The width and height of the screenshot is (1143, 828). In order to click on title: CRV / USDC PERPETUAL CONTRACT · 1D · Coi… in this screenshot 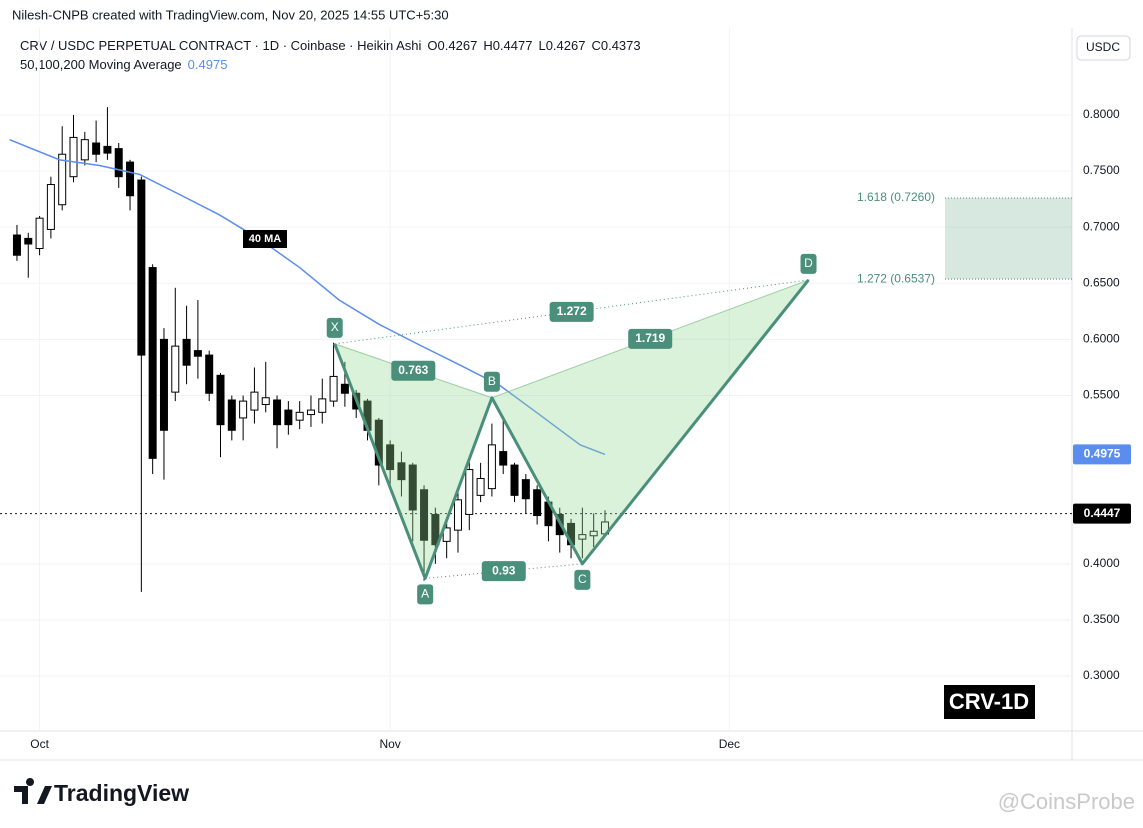, I will do `click(221, 45)`.